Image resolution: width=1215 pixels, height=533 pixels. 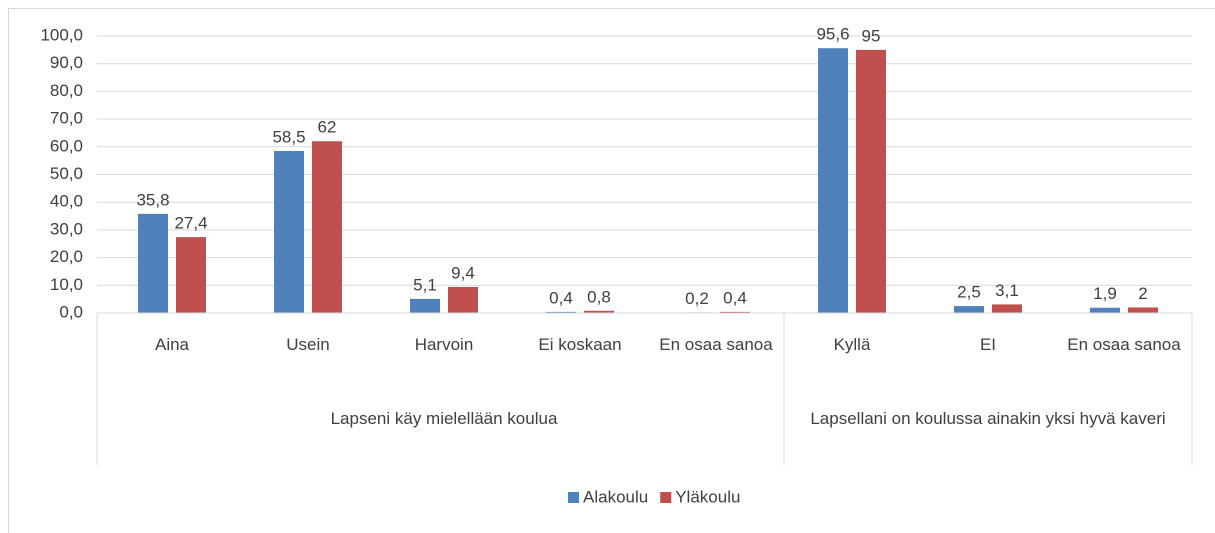 What do you see at coordinates (599, 296) in the screenshot?
I see `data-label: 0,8` at bounding box center [599, 296].